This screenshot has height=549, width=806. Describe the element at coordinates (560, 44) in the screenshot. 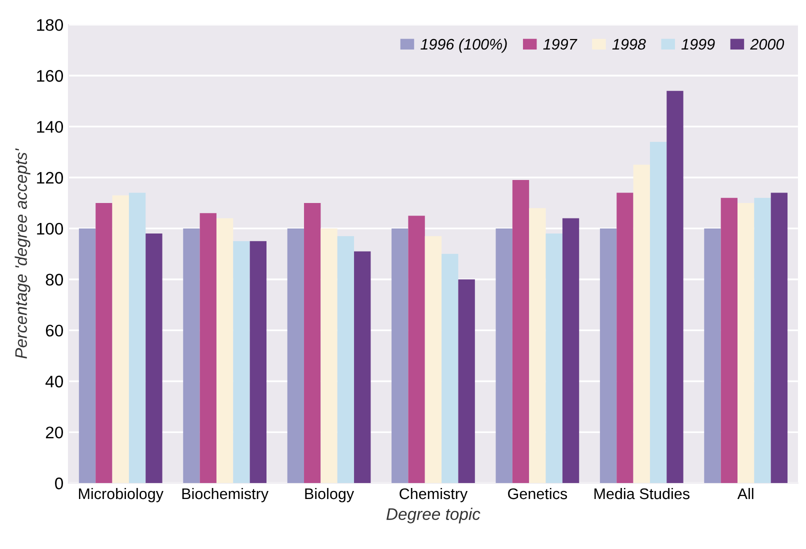

I see `legend-label: 1997` at that location.